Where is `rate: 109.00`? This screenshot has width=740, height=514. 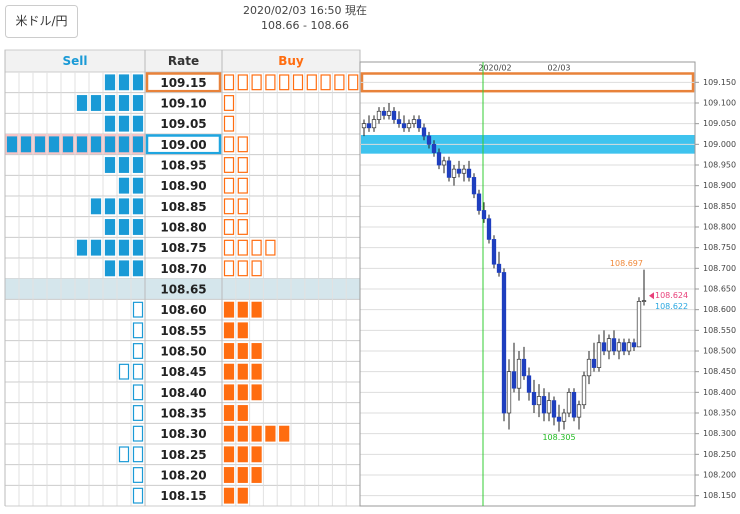
rate: 109.00 is located at coordinates (183, 145).